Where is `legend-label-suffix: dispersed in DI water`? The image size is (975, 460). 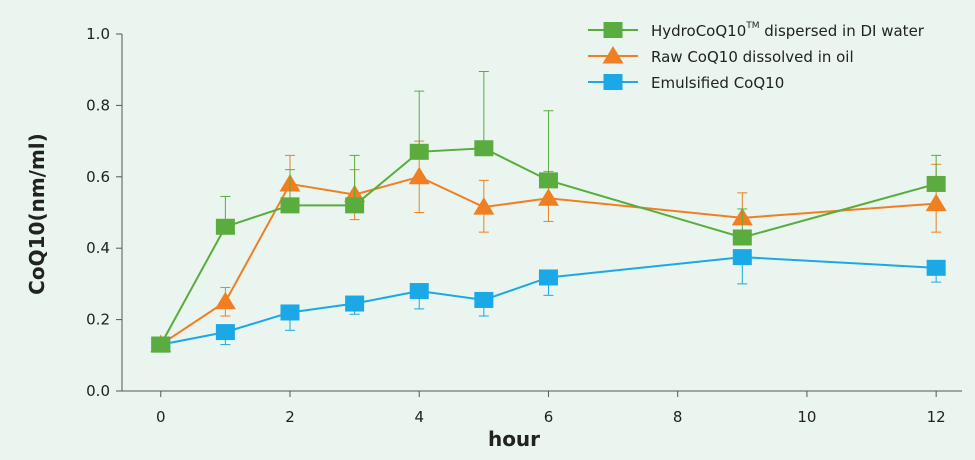
legend-label-suffix: dispersed in DI water is located at coordinates (842, 31).